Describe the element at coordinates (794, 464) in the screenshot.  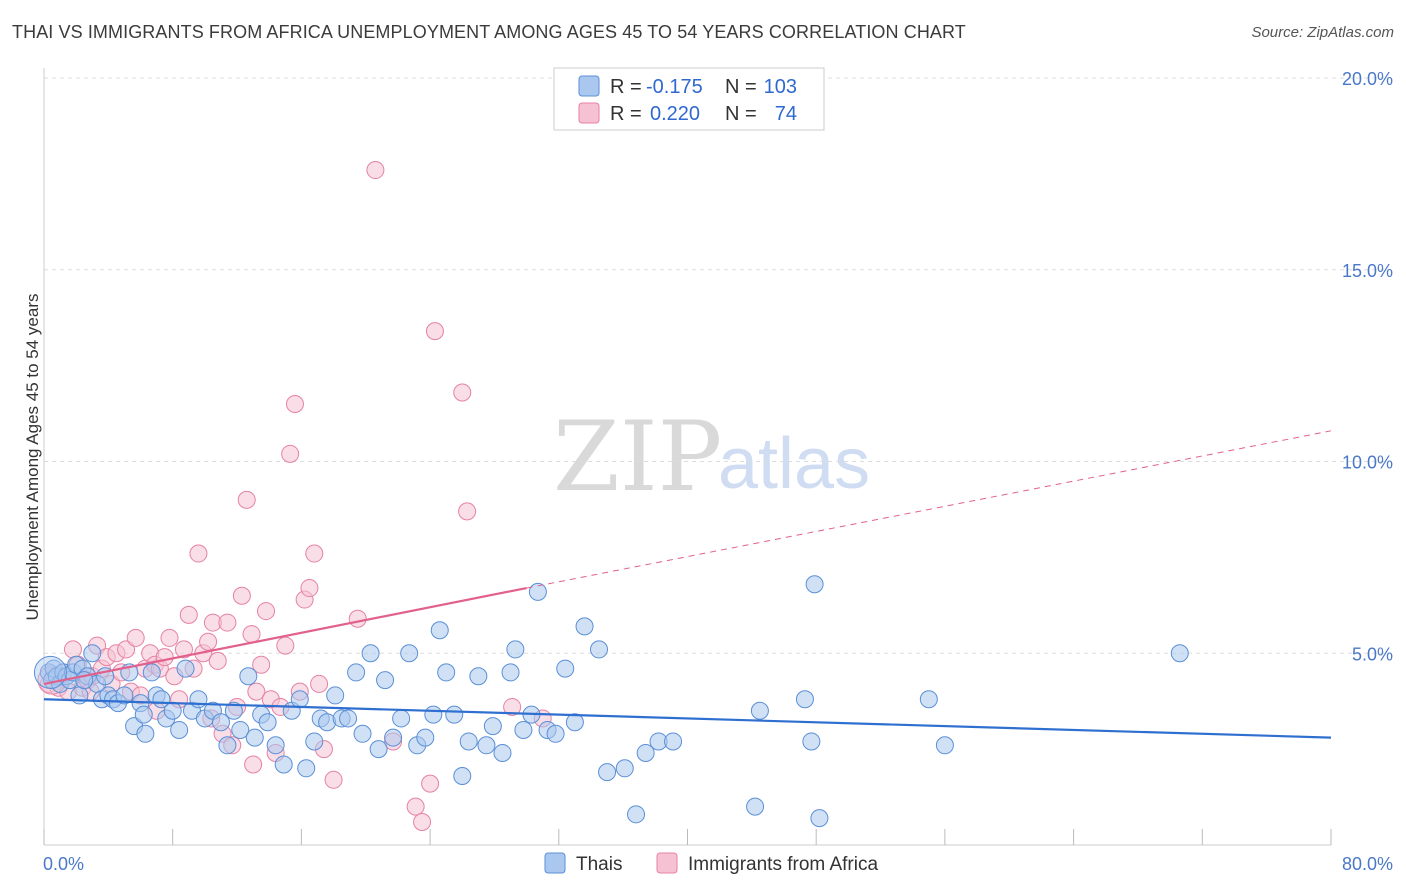
I see `watermark-atlas: atlas` at that location.